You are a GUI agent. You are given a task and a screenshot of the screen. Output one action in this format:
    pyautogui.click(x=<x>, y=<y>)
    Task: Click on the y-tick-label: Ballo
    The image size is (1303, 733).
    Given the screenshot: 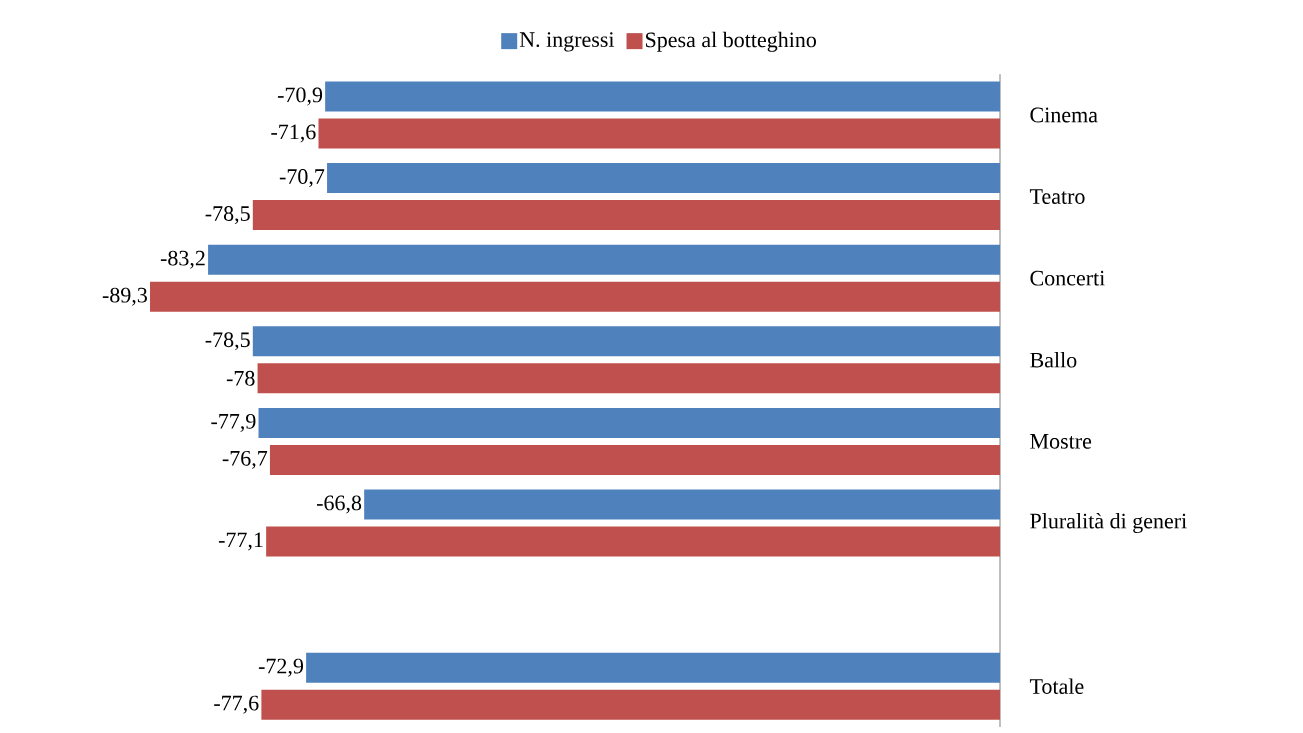 What is the action you would take?
    pyautogui.click(x=1053, y=360)
    